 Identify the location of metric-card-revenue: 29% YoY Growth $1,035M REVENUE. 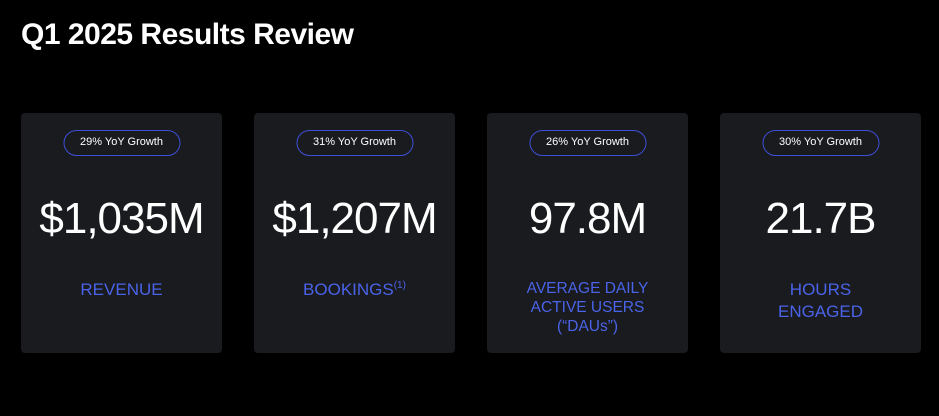
(121, 233).